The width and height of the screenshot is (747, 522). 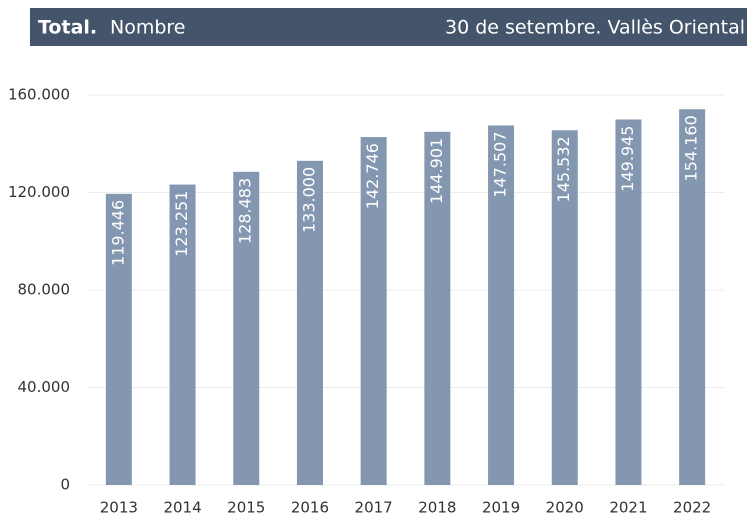 What do you see at coordinates (39, 192) in the screenshot?
I see `y-tick-label: 120.000` at bounding box center [39, 192].